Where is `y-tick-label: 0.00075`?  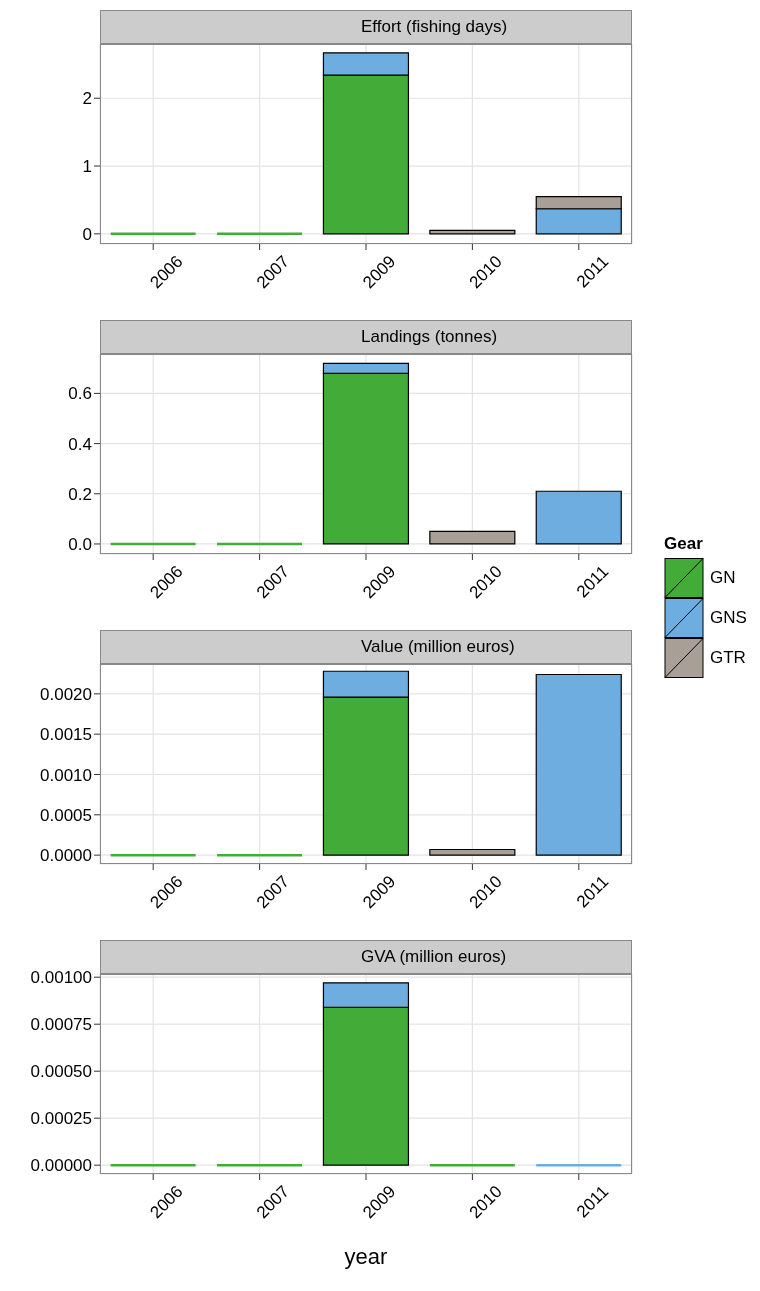
y-tick-label: 0.00075 is located at coordinates (61, 1025).